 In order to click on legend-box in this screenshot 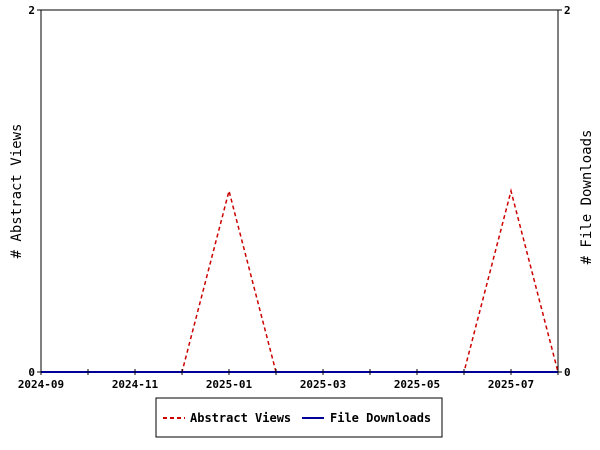, I will do `click(299, 417)`.